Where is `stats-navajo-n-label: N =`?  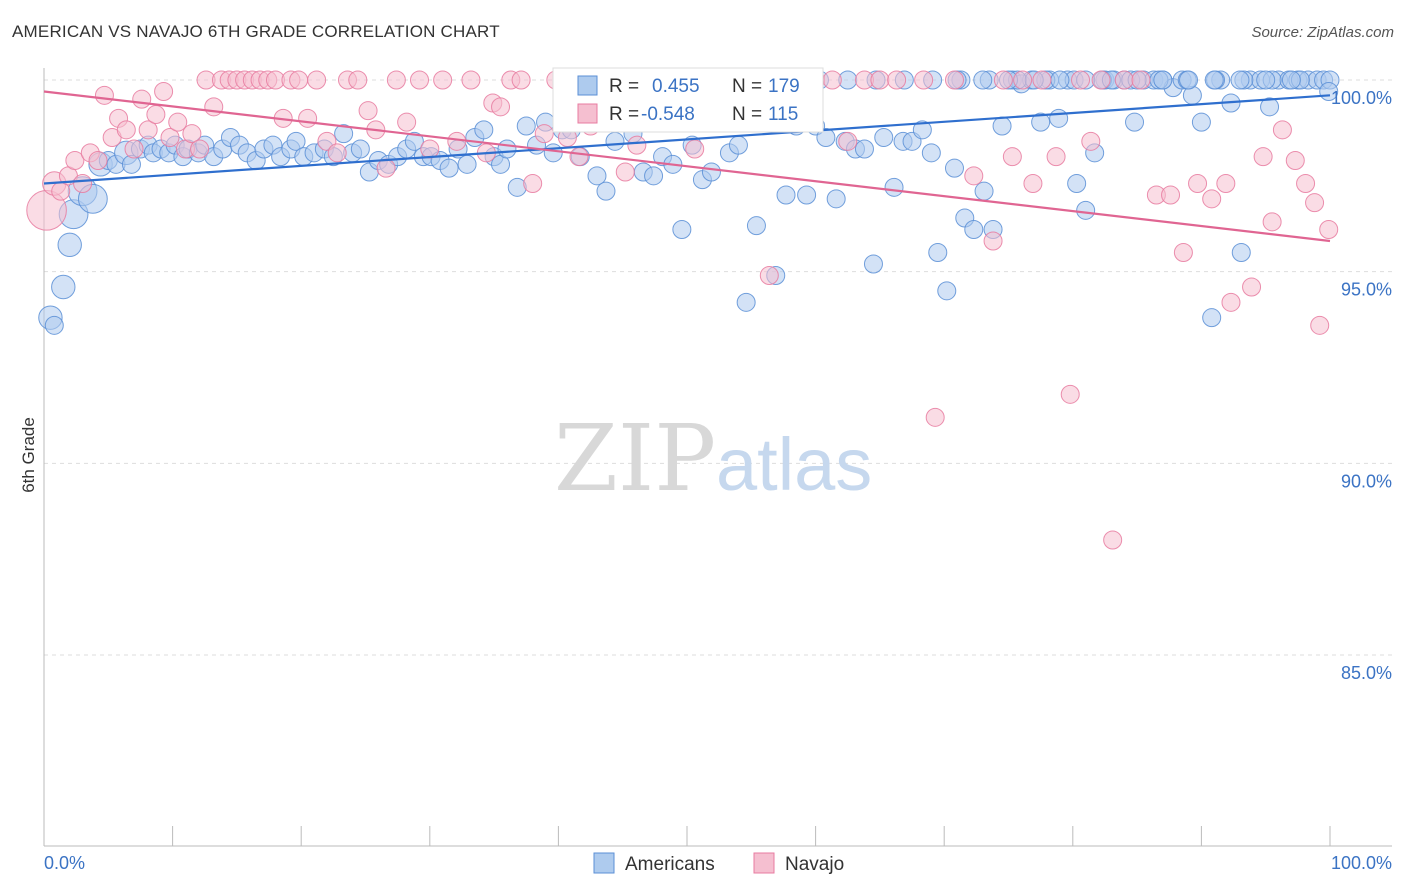
stats-navajo-n-label: N = is located at coordinates (747, 114).